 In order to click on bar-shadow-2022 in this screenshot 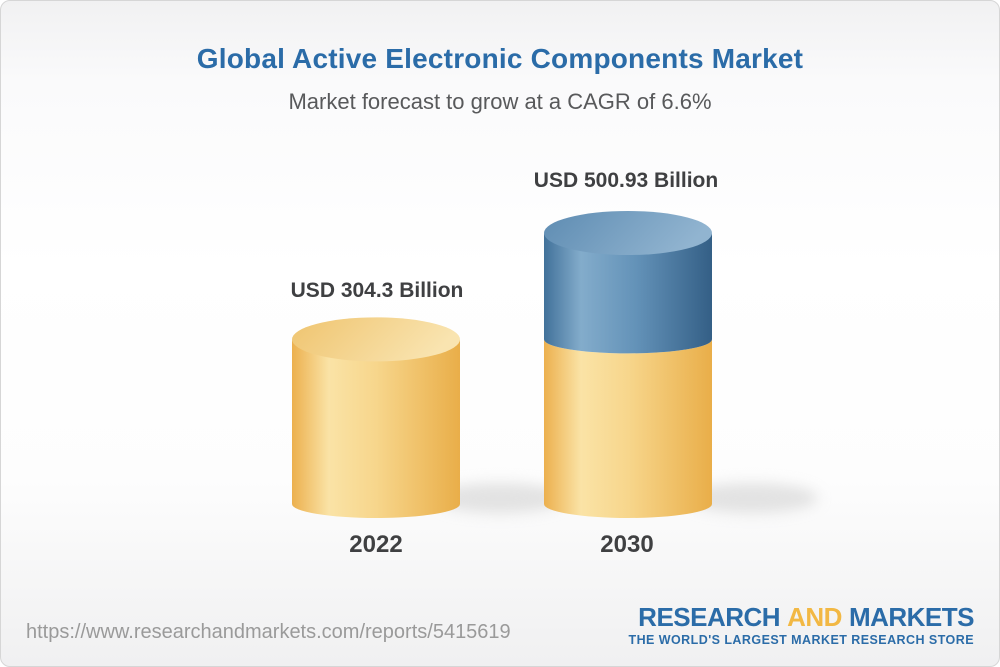, I will do `click(500, 498)`.